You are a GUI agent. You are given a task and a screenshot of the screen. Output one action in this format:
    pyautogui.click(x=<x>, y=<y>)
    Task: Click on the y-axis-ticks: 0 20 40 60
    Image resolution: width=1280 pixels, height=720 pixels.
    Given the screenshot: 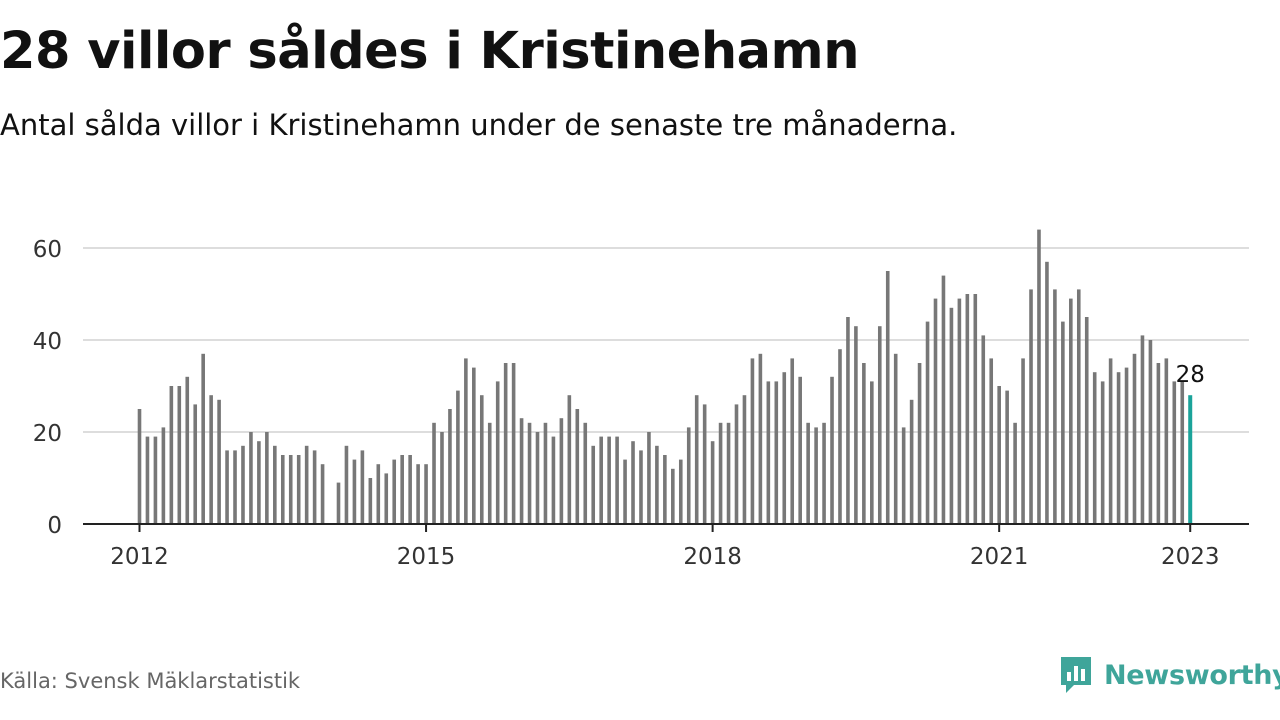 What is the action you would take?
    pyautogui.click(x=47, y=388)
    